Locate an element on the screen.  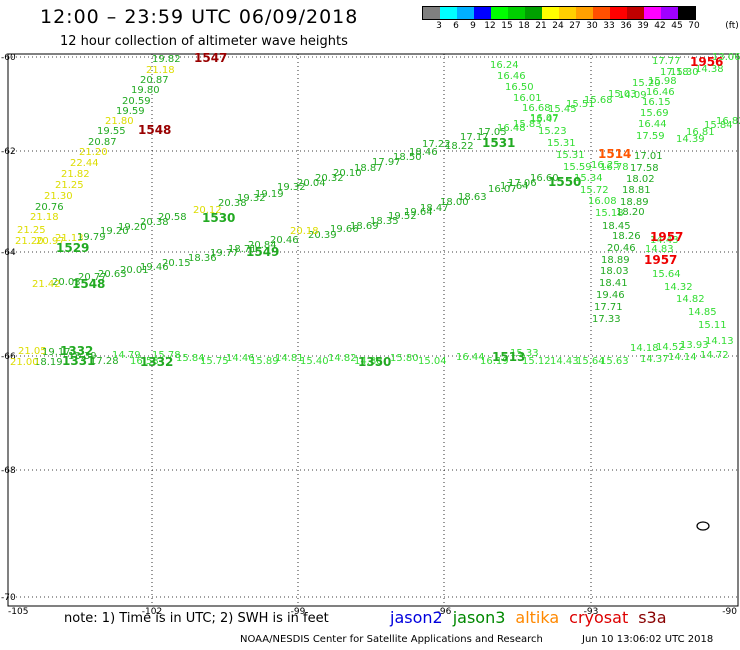
wave-height-label: 20.46 is located at coordinates (284, 240).